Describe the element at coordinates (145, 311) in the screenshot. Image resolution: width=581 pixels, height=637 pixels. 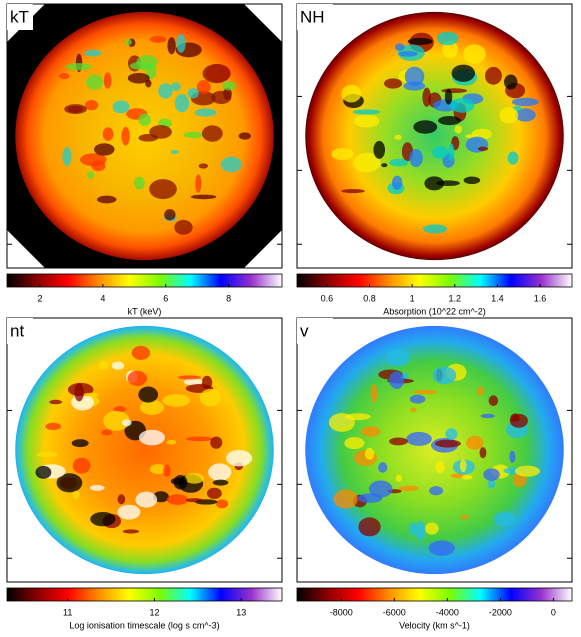
I see `colorbar-label: kT (keV)` at that location.